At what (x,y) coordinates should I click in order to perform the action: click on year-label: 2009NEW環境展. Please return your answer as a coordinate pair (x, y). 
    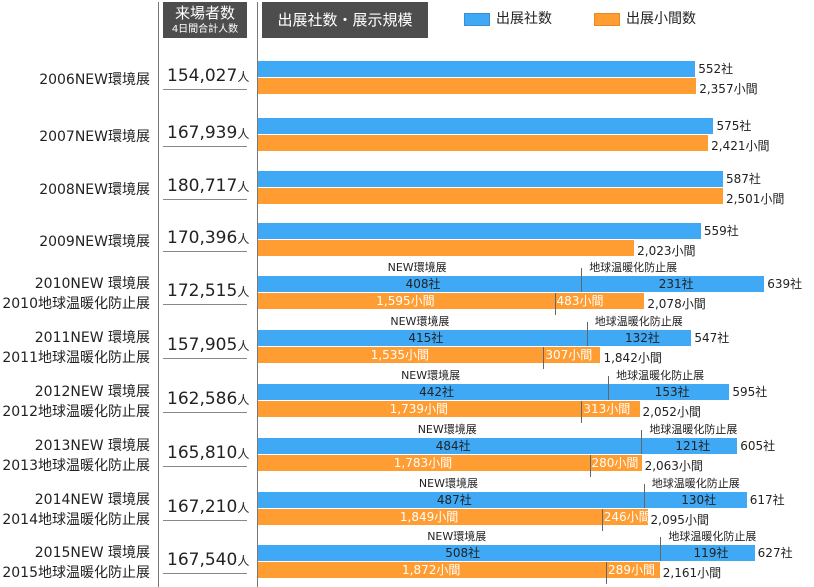
    Looking at the image, I should click on (94, 242).